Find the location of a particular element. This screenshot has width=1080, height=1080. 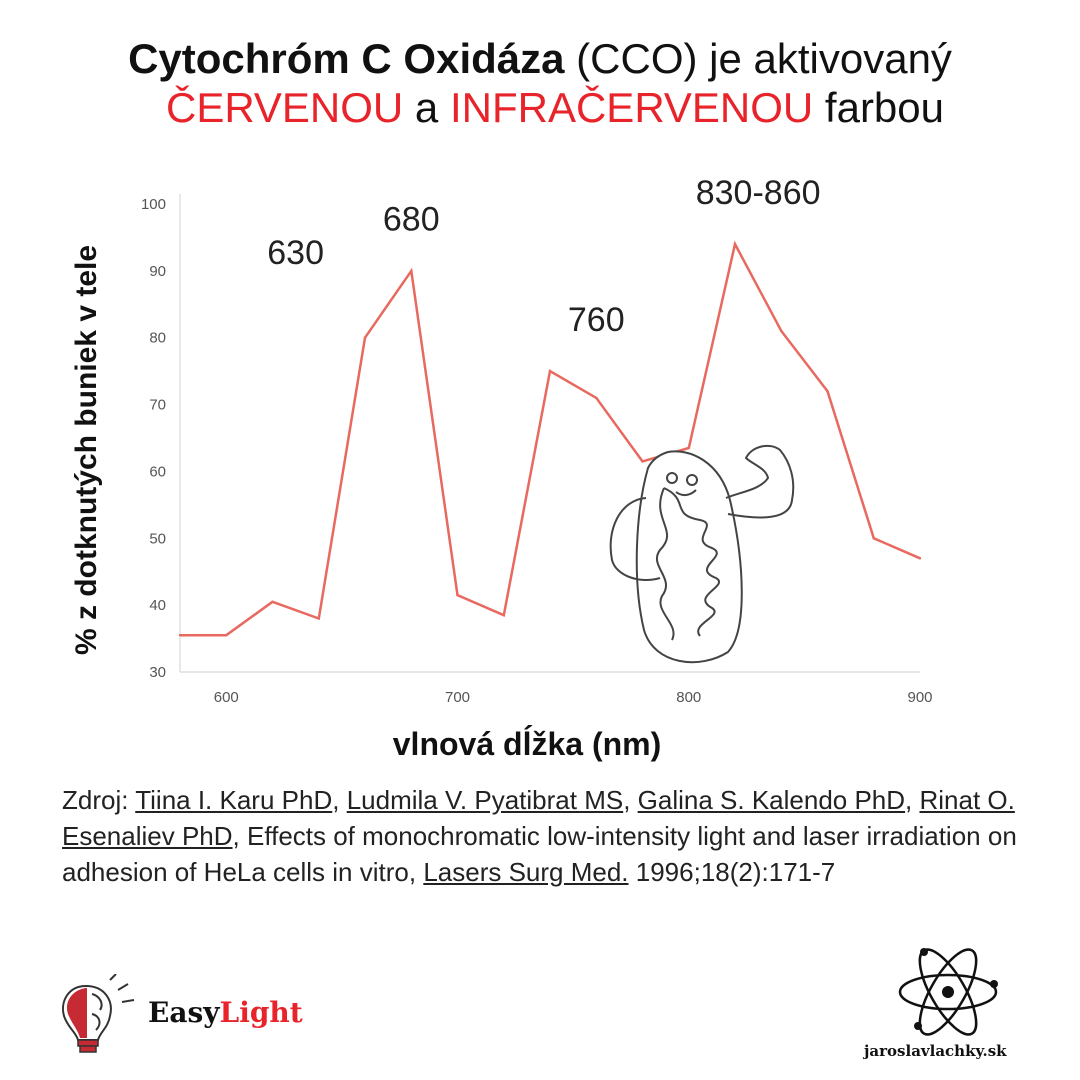

journal-link: Lasers Surg Med. is located at coordinates (526, 872).